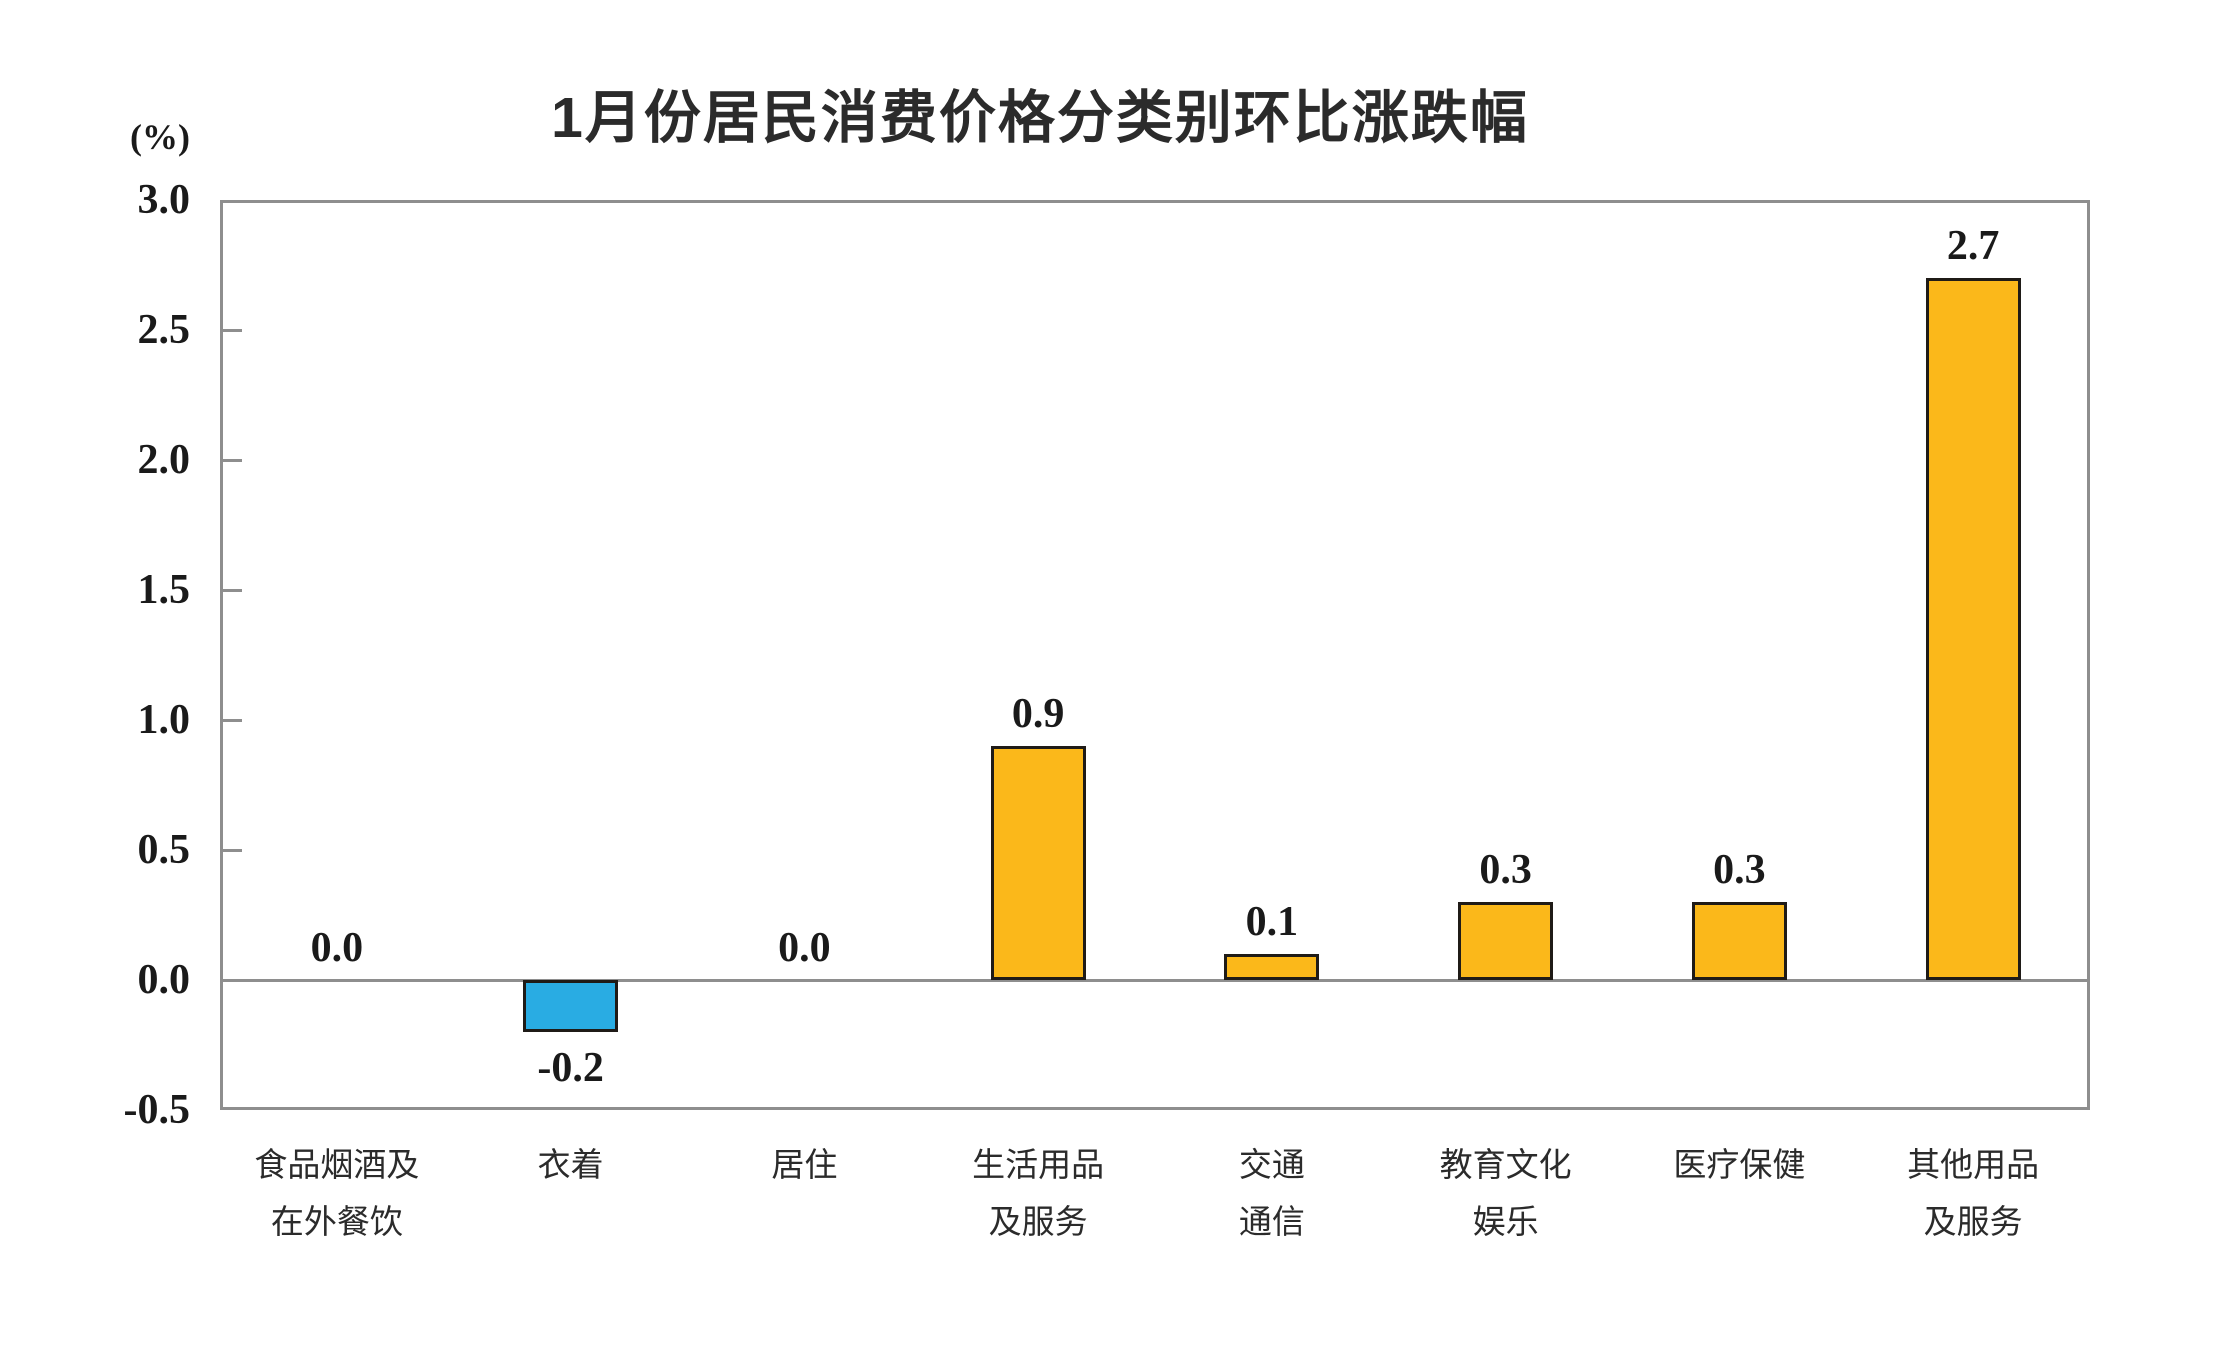 This screenshot has height=1370, width=2215. Describe the element at coordinates (1038, 1194) in the screenshot. I see `x-category-label: 生活用品 及服务` at that location.